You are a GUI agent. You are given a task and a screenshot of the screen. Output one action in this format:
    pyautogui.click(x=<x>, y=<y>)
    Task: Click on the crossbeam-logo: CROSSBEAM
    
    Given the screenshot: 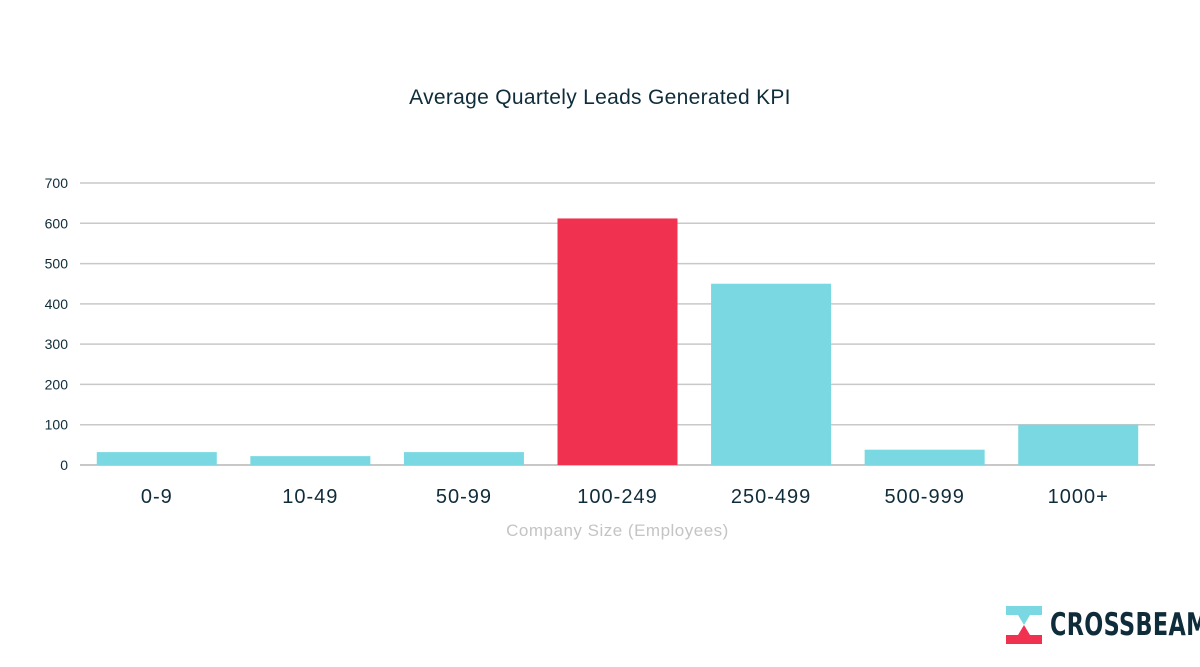 What is the action you would take?
    pyautogui.click(x=1103, y=625)
    